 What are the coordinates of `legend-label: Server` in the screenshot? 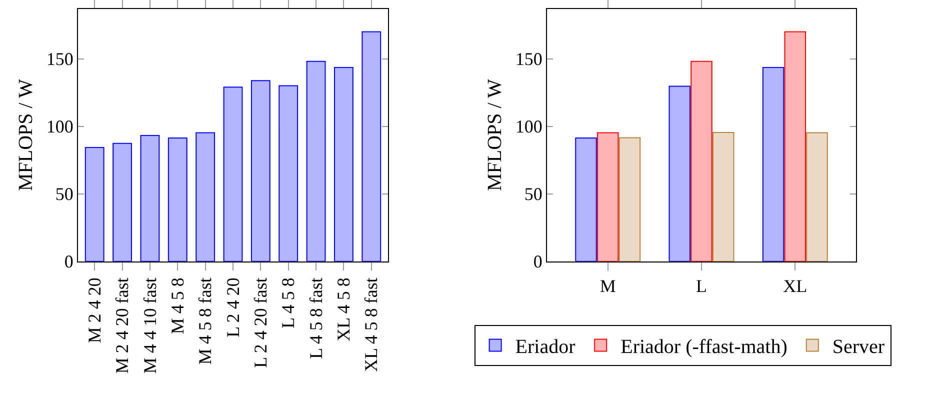 It's located at (858, 347).